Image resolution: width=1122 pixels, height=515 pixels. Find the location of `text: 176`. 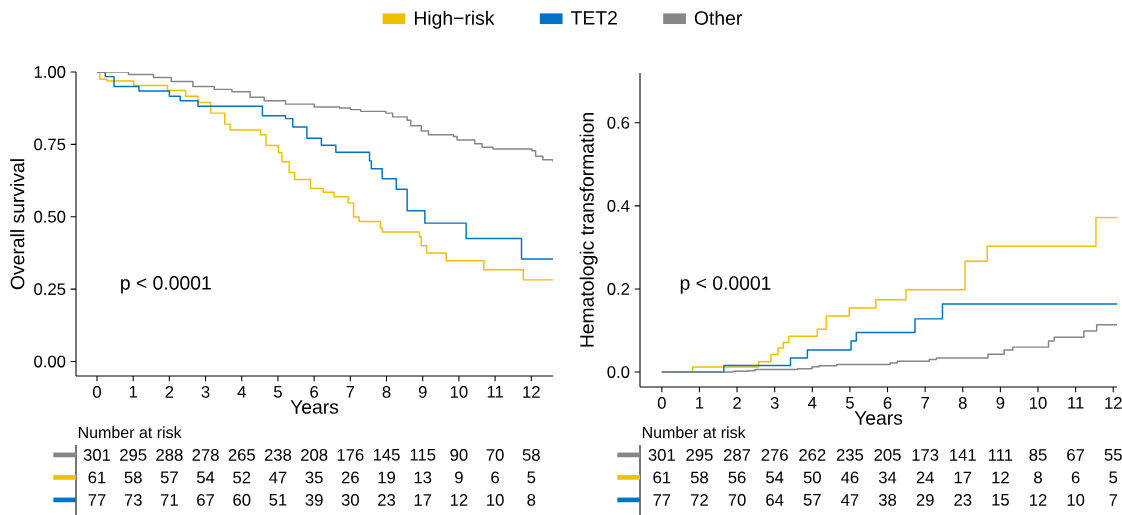

text: 176 is located at coordinates (350, 455).